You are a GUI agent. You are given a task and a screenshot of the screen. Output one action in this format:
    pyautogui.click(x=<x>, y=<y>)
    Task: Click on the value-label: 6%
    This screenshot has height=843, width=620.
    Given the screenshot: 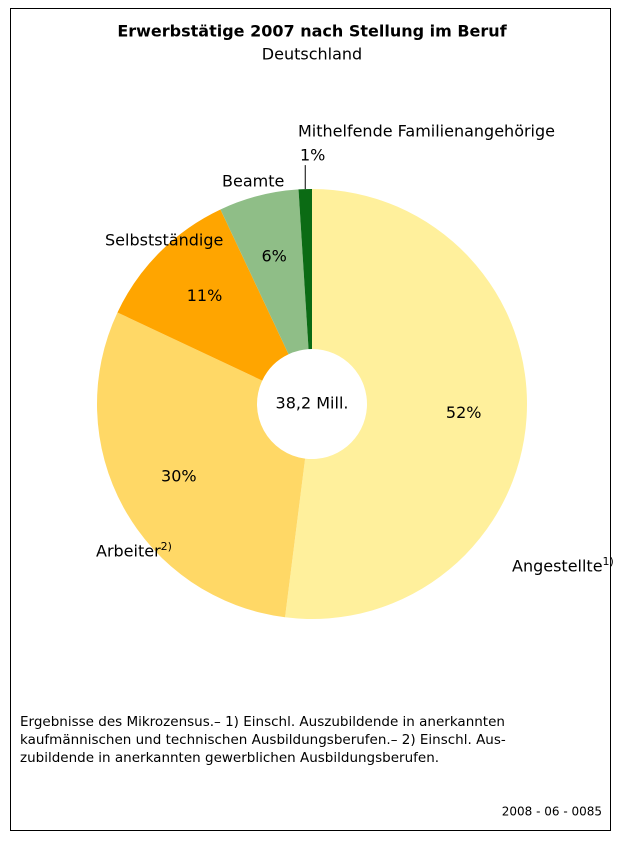 What is the action you would take?
    pyautogui.click(x=274, y=255)
    